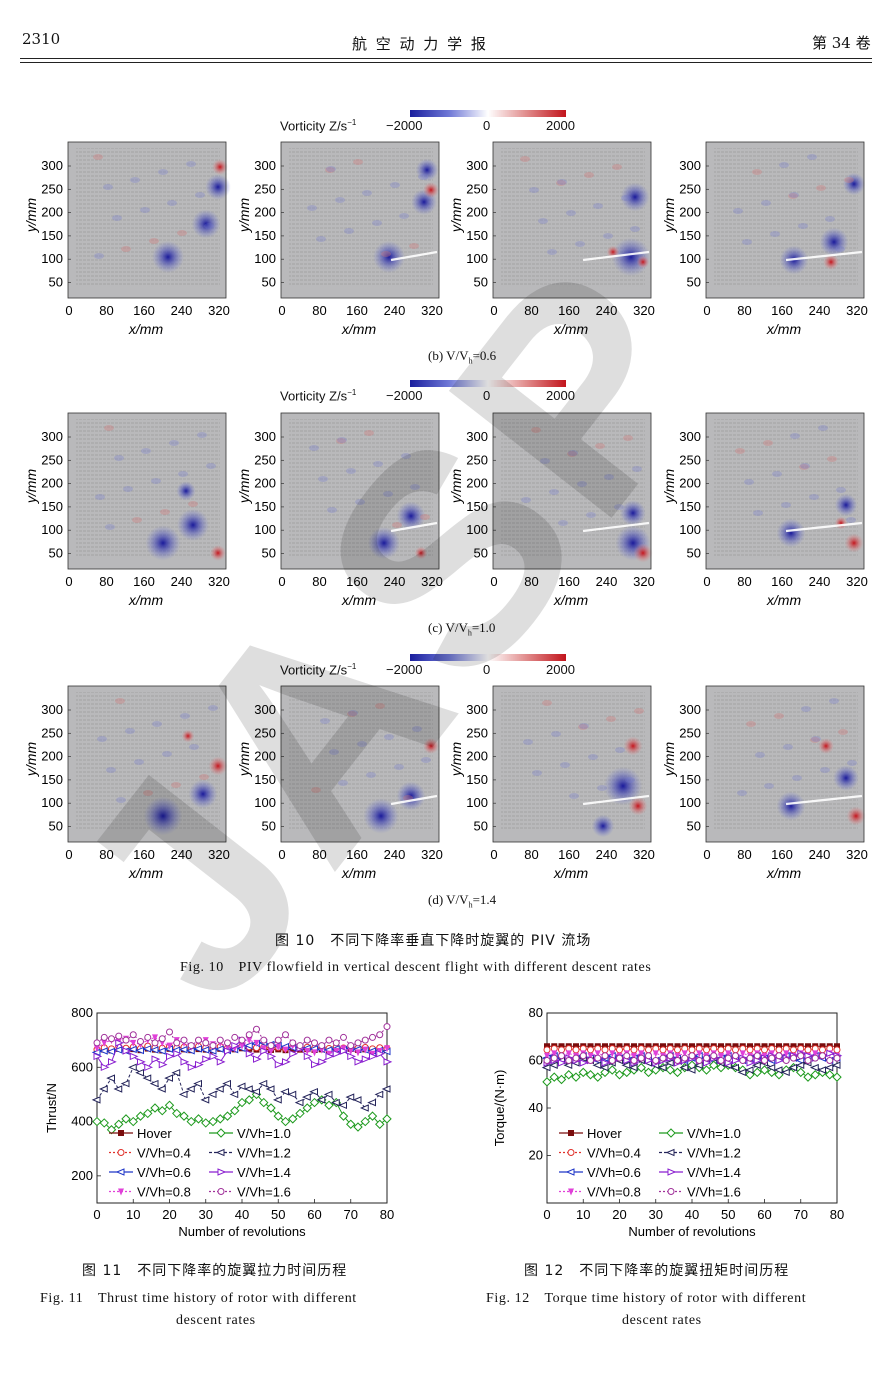 Image resolution: width=890 pixels, height=1398 pixels. What do you see at coordinates (714, 1153) in the screenshot?
I see `legend-entry: V/Vh=1.2` at bounding box center [714, 1153].